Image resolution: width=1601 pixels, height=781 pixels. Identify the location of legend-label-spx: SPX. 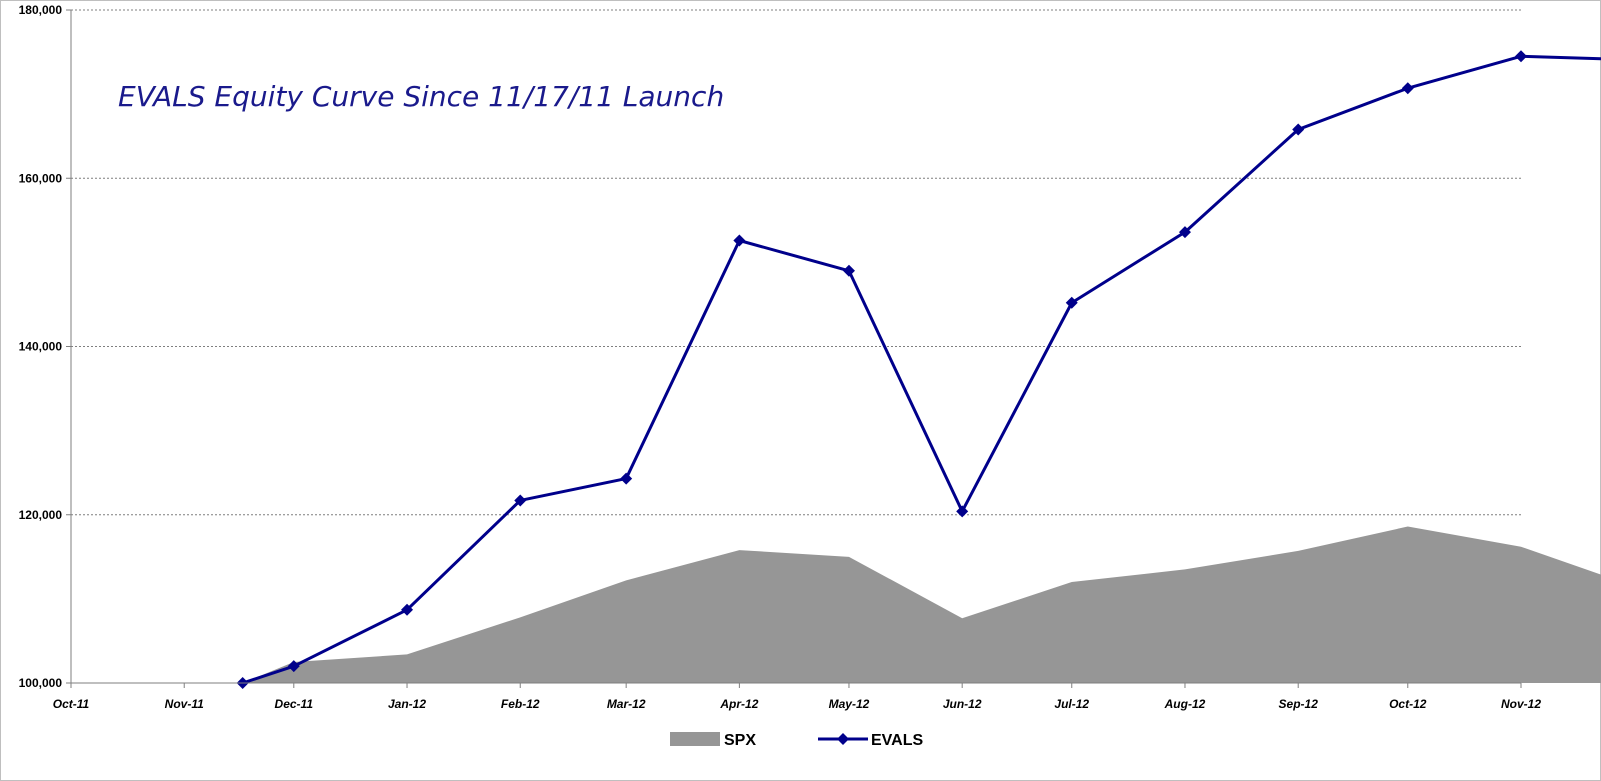
(740, 740).